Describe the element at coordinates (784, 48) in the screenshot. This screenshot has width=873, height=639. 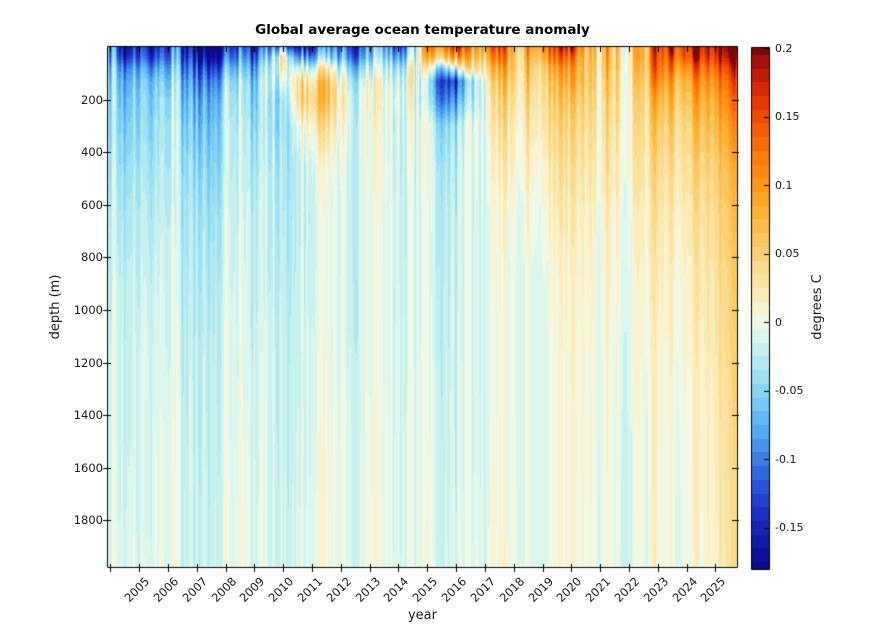
I see `colorbar-tick-label: 0.2` at that location.